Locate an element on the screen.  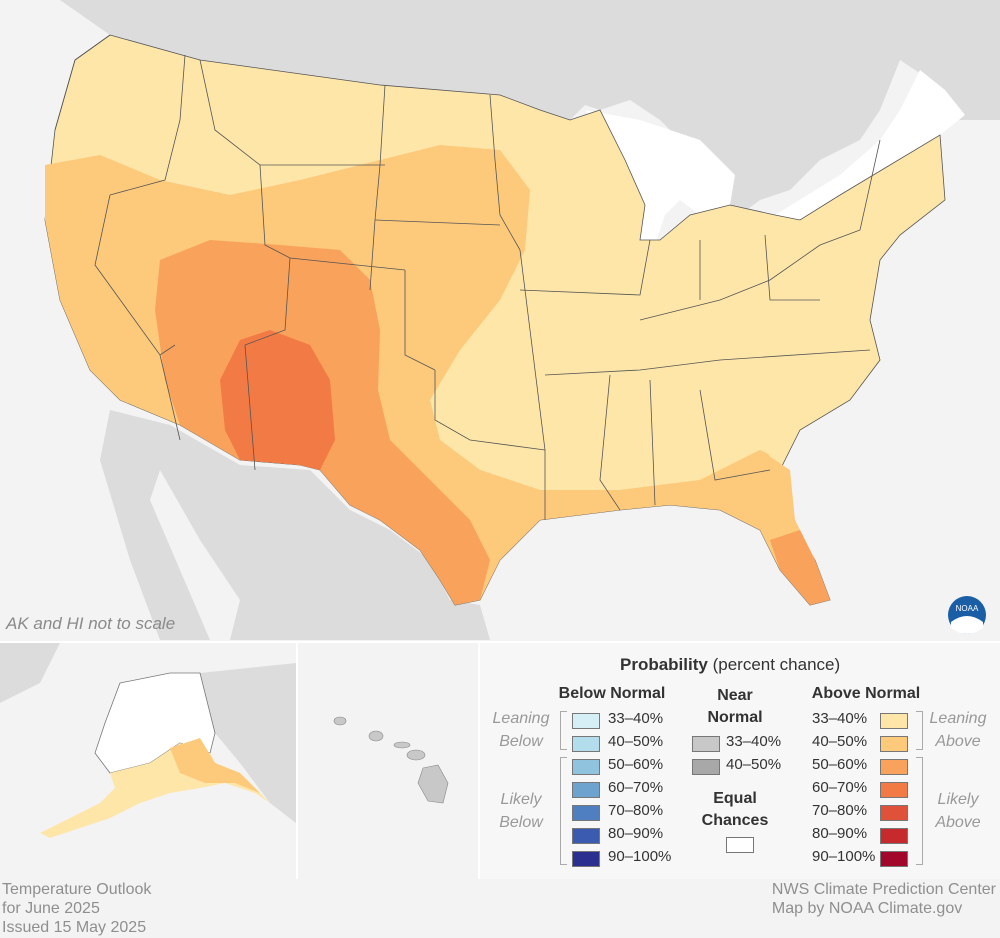
footer-outlook-period: for June 2025 is located at coordinates (51, 908).